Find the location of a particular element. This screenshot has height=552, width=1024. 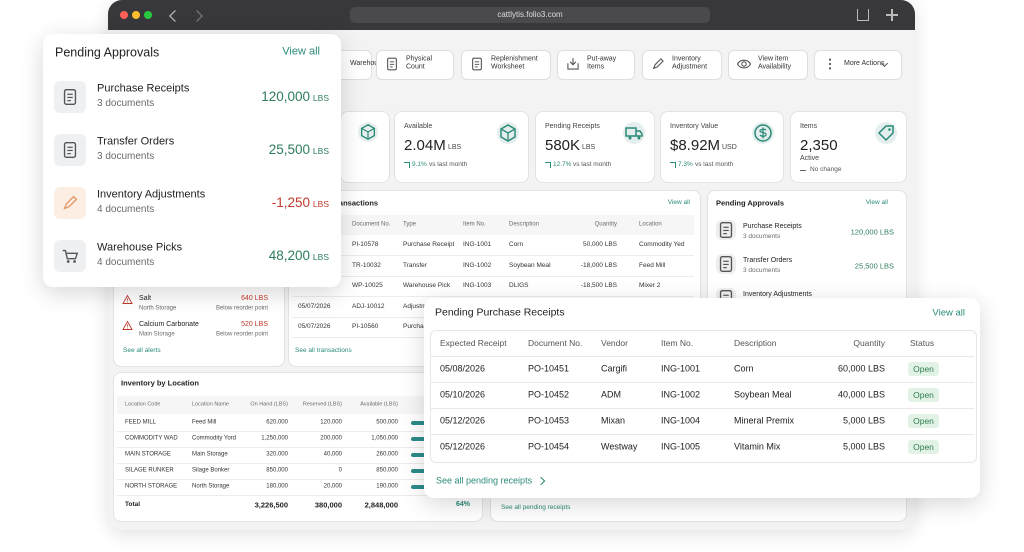

cell: 50,000 LBS is located at coordinates (600, 245).